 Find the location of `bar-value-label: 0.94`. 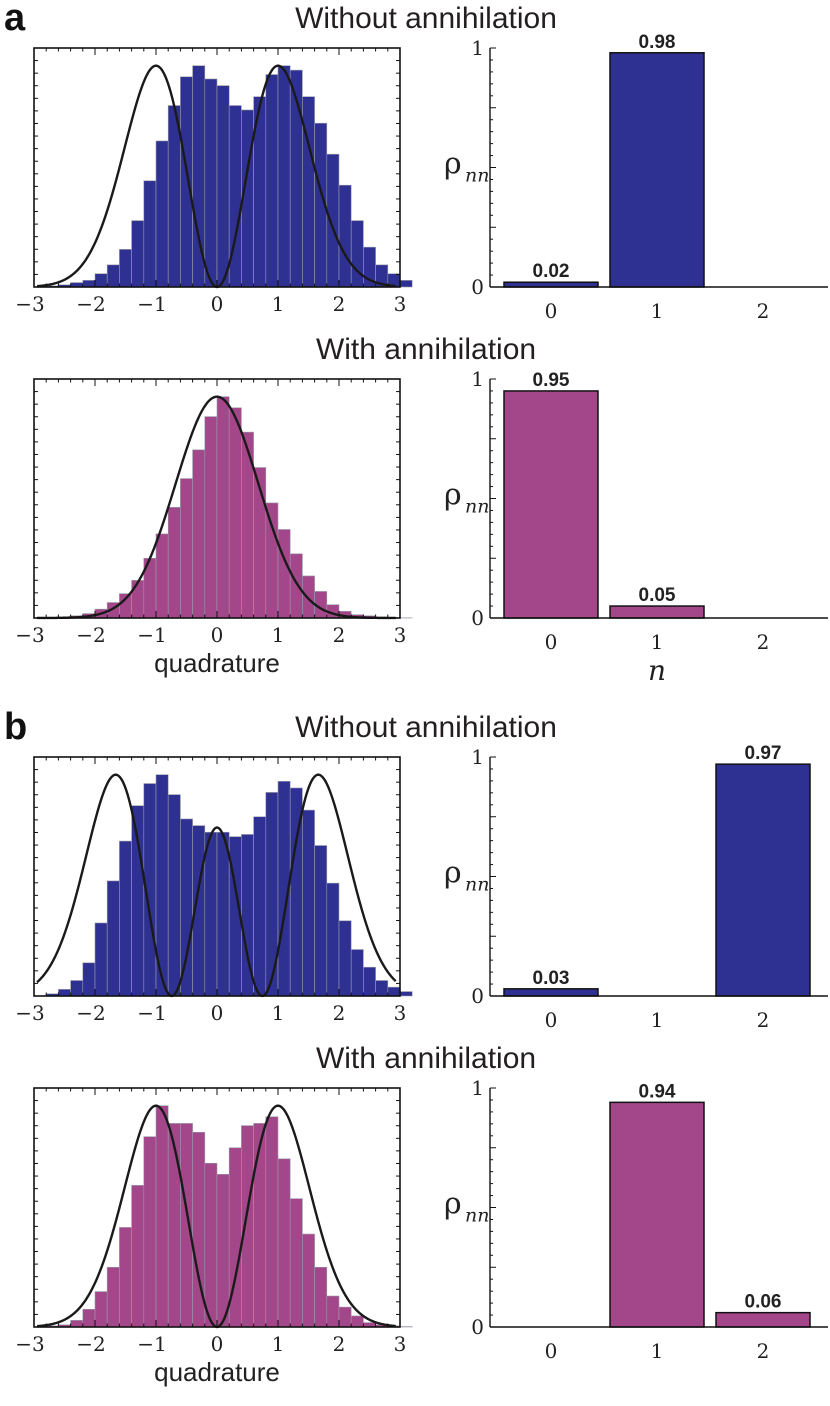

bar-value-label: 0.94 is located at coordinates (657, 1091).